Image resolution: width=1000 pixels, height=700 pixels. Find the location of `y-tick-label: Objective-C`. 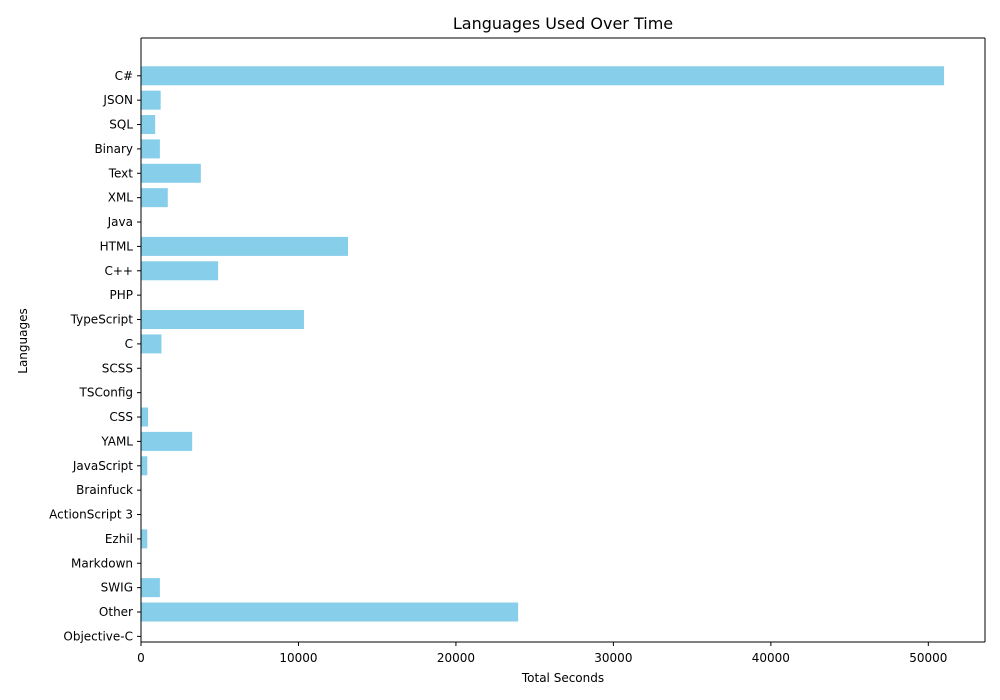

y-tick-label: Objective-C is located at coordinates (98, 636).